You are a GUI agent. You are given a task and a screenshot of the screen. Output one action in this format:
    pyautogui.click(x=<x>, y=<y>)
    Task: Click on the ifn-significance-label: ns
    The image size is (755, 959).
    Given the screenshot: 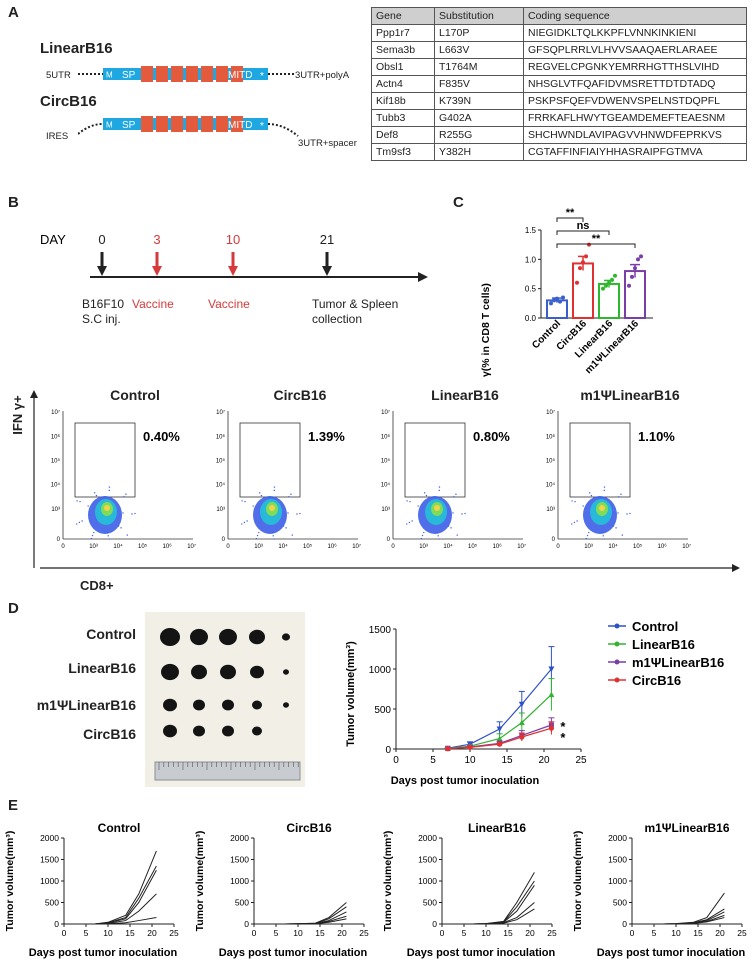 What is the action you would take?
    pyautogui.click(x=583, y=226)
    